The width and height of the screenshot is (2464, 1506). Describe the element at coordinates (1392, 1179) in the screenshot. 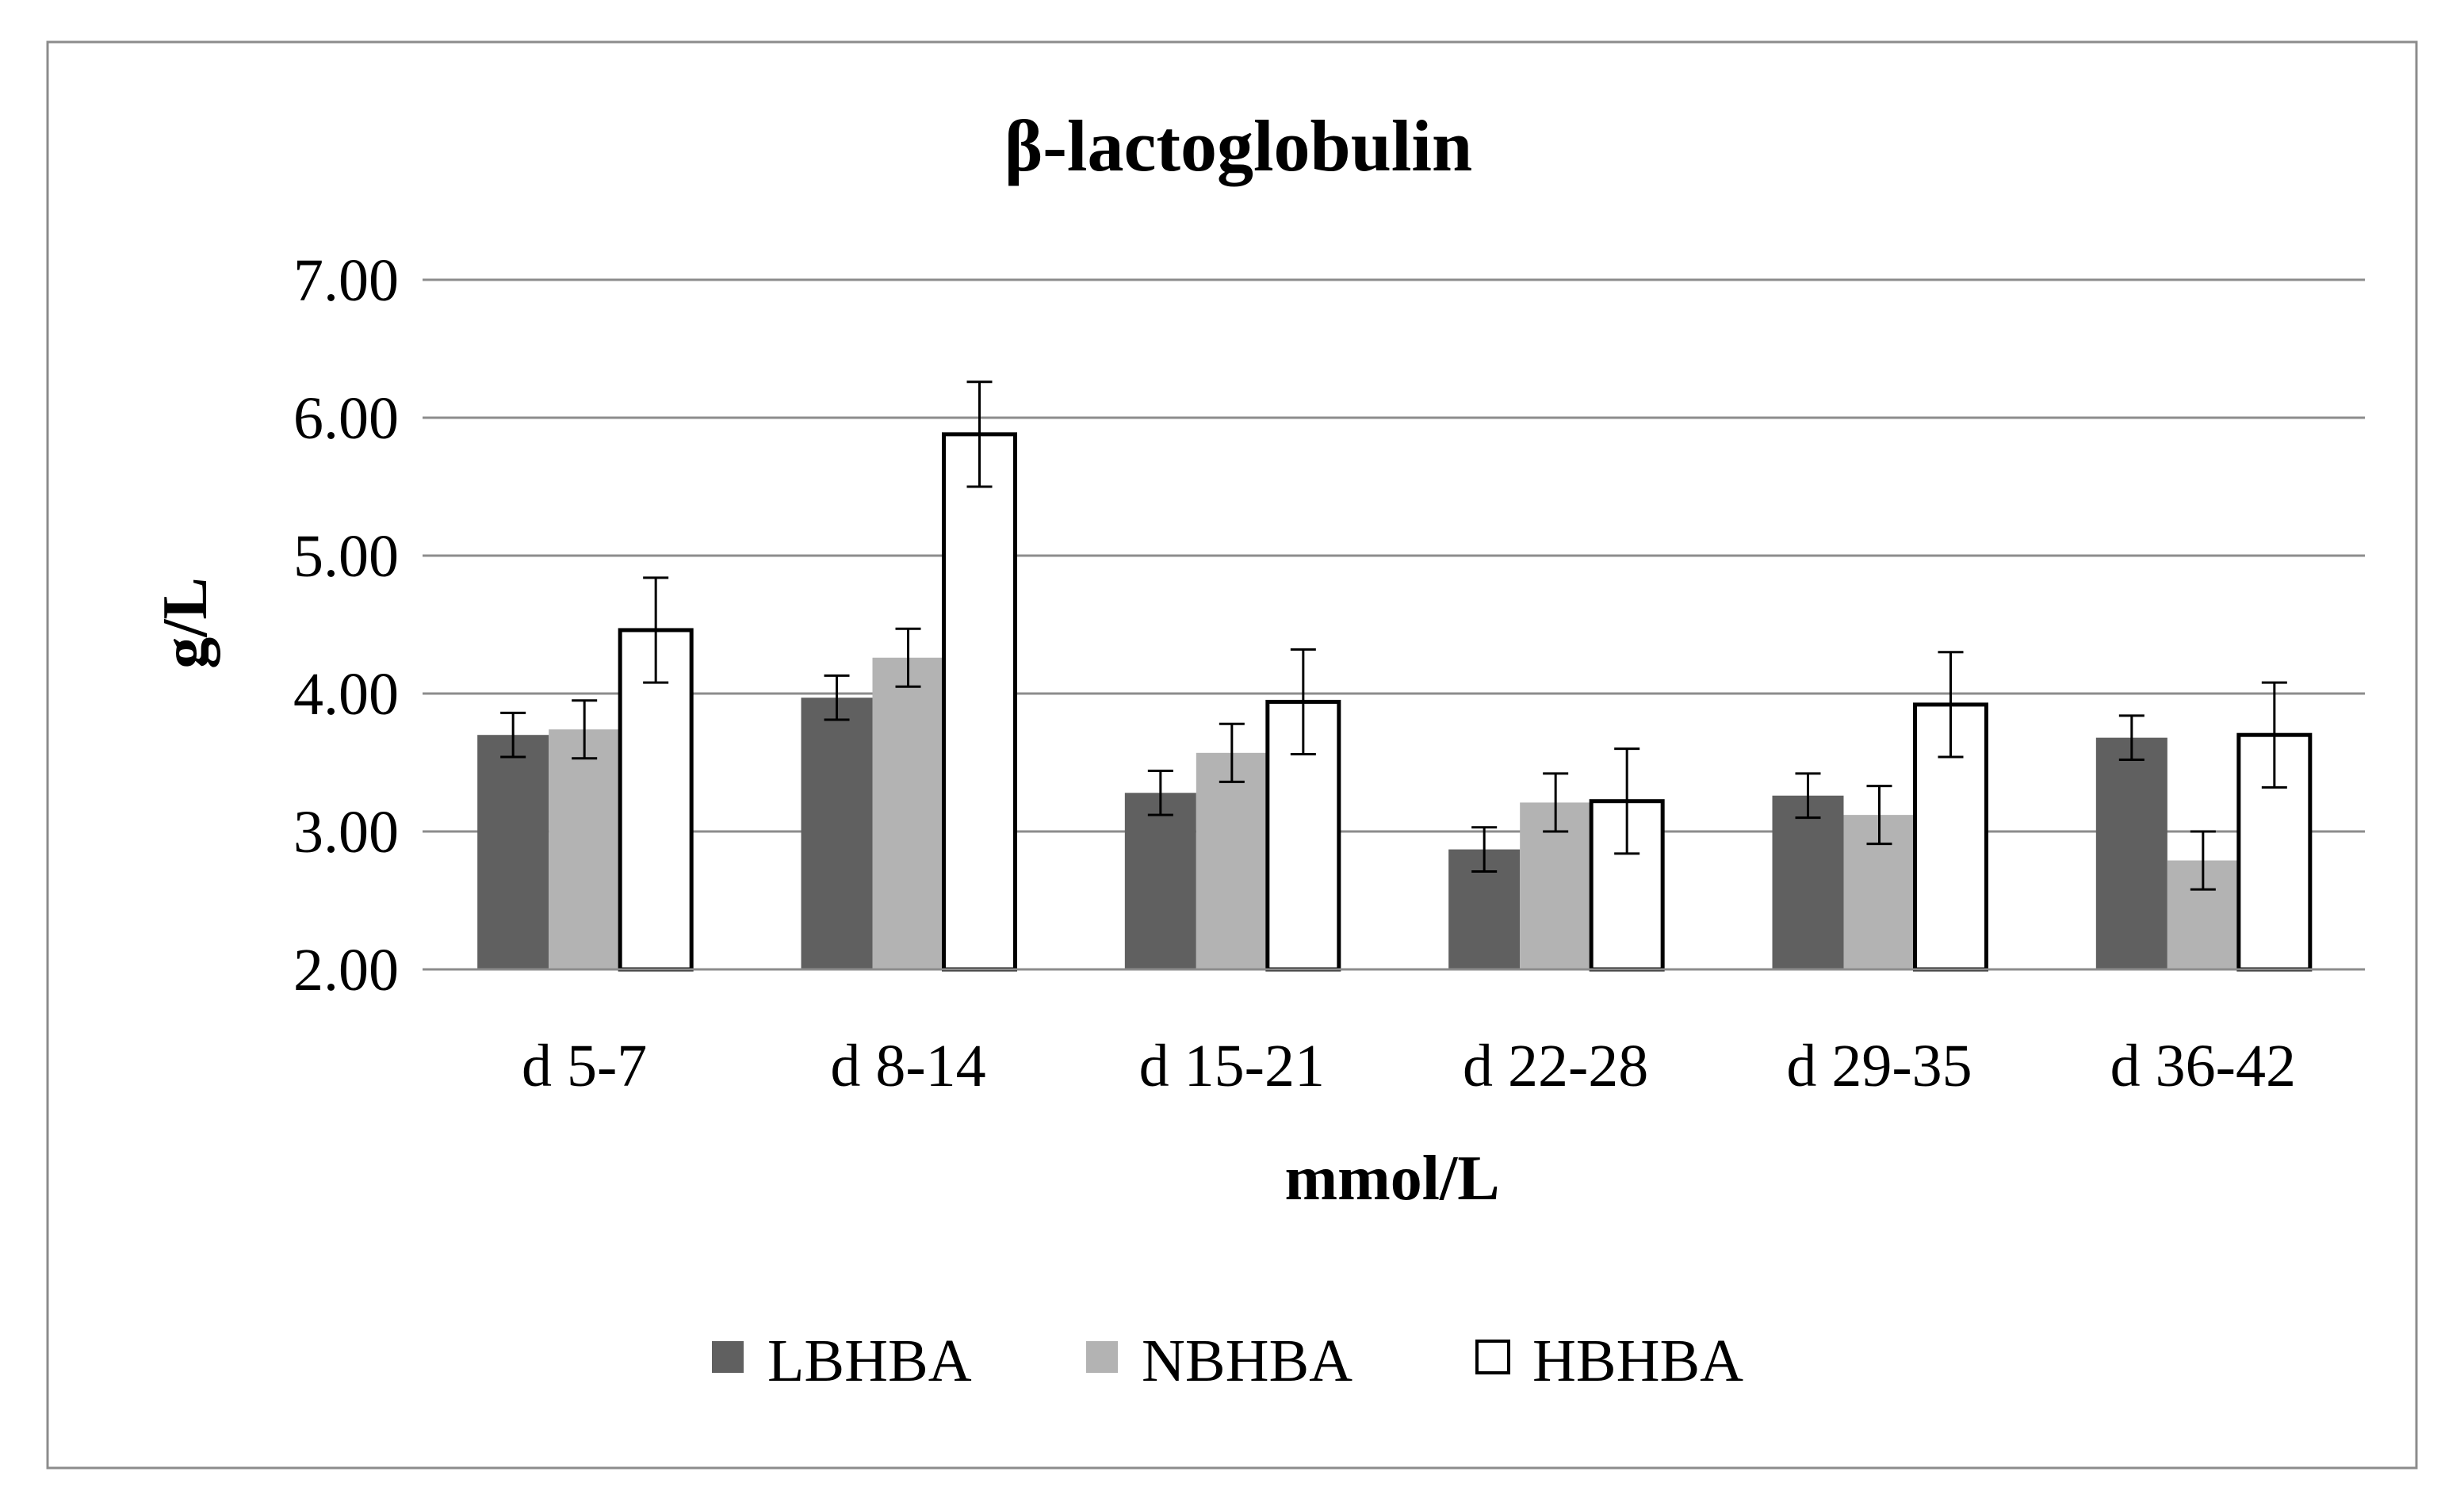

I see `x-axis-label: mmol/L` at that location.